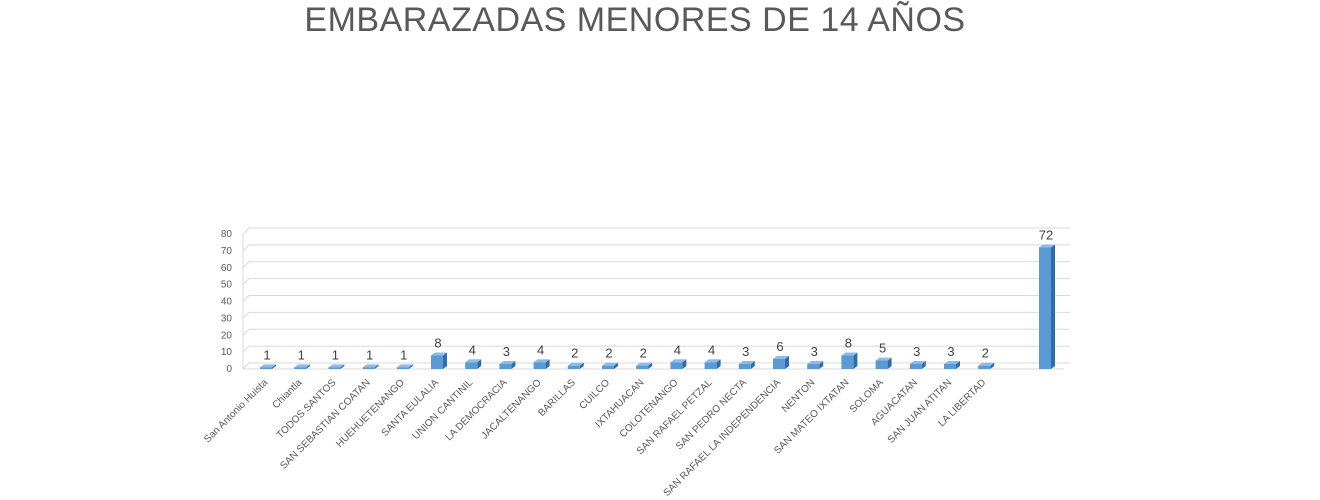 This screenshot has width=1320, height=500. I want to click on x-tick-label: BARILLAS, so click(557, 398).